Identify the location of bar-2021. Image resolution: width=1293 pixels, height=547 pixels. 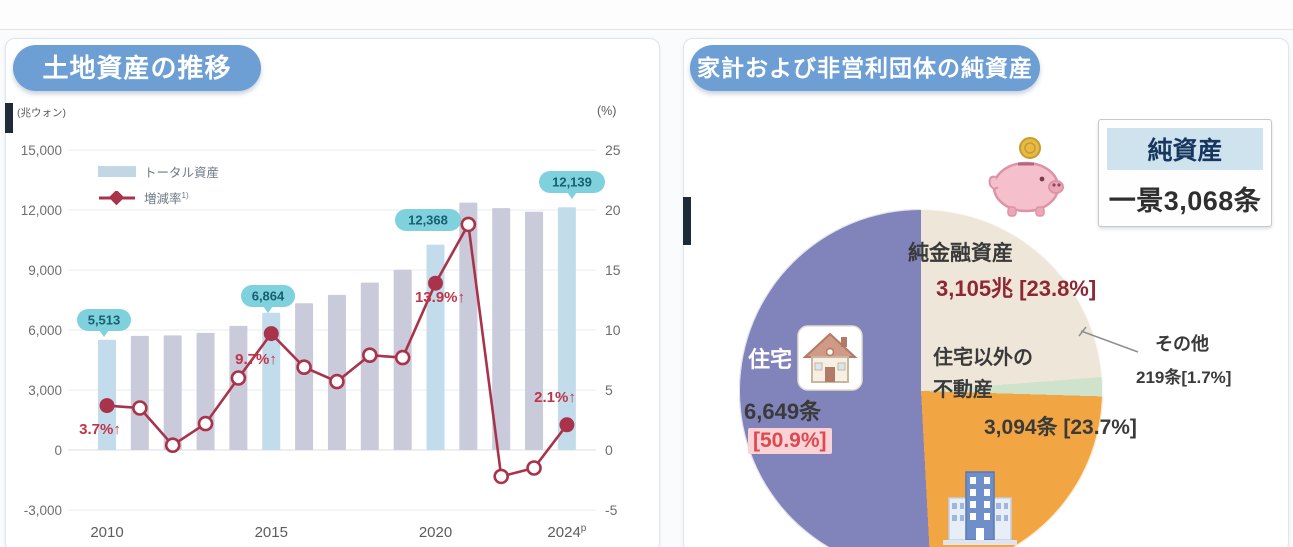
(468, 326).